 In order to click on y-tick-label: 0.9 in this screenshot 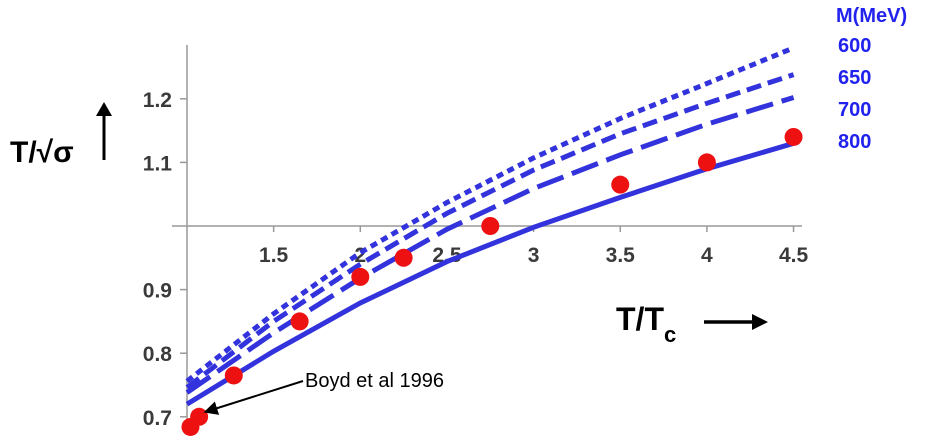, I will do `click(157, 291)`.